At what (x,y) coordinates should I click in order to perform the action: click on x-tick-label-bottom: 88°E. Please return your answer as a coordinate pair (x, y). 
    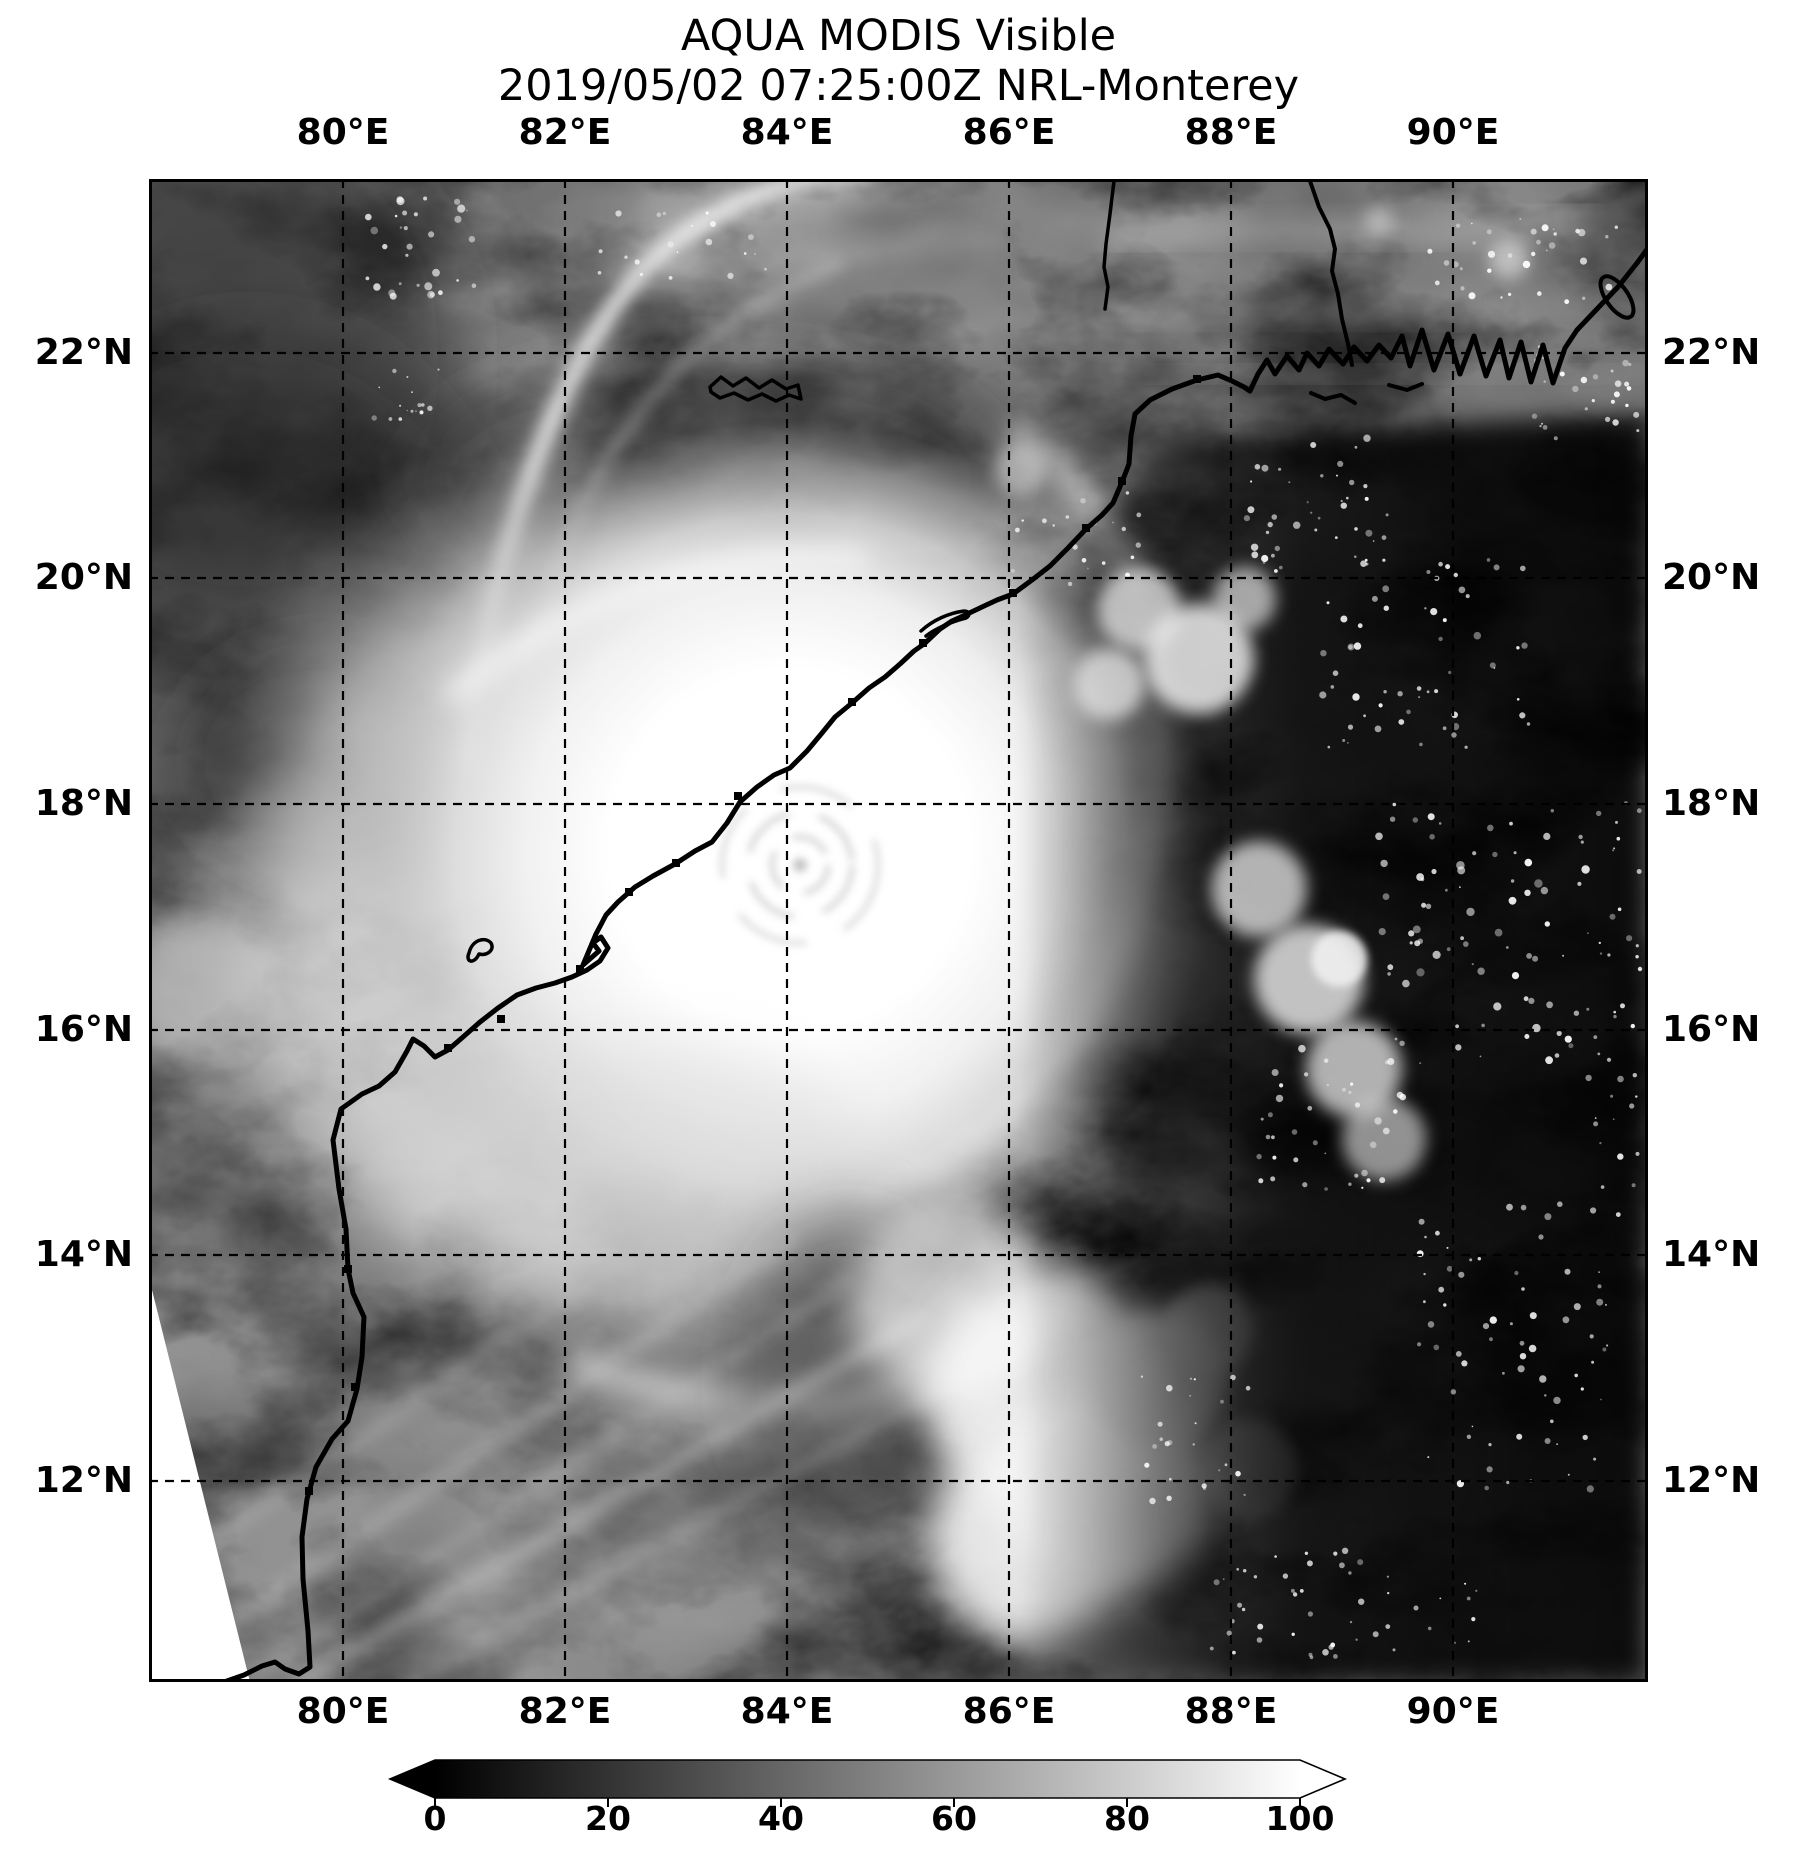
    Looking at the image, I should click on (1231, 1711).